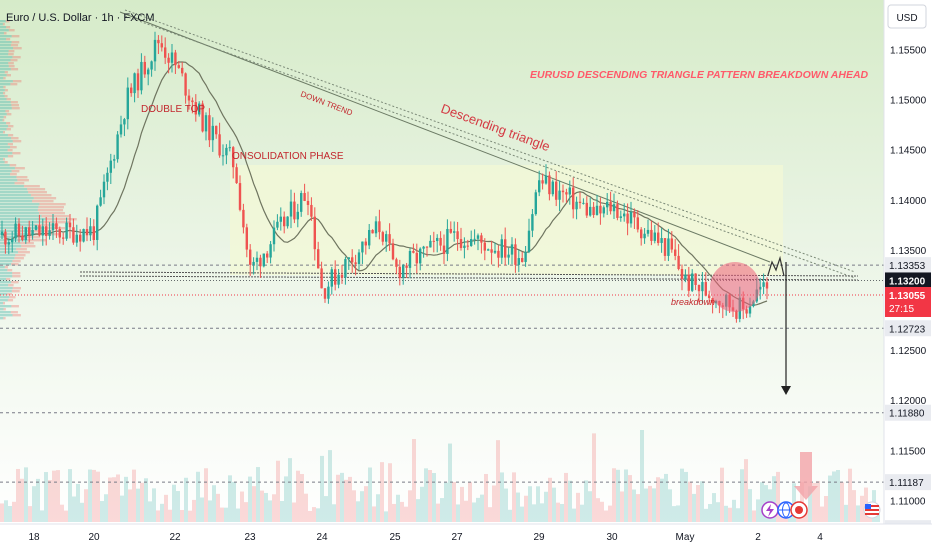  What do you see at coordinates (506, 220) in the screenshot?
I see `consolidation-zone` at bounding box center [506, 220].